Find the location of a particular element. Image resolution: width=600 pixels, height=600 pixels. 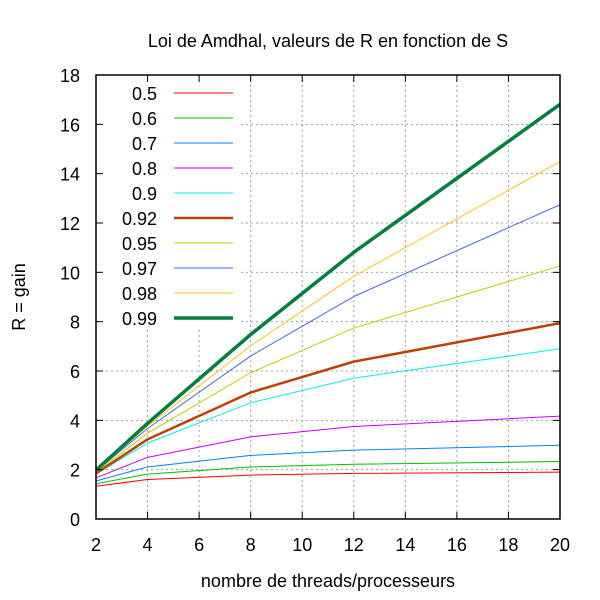

y-tick-label: 8 is located at coordinates (75, 323).